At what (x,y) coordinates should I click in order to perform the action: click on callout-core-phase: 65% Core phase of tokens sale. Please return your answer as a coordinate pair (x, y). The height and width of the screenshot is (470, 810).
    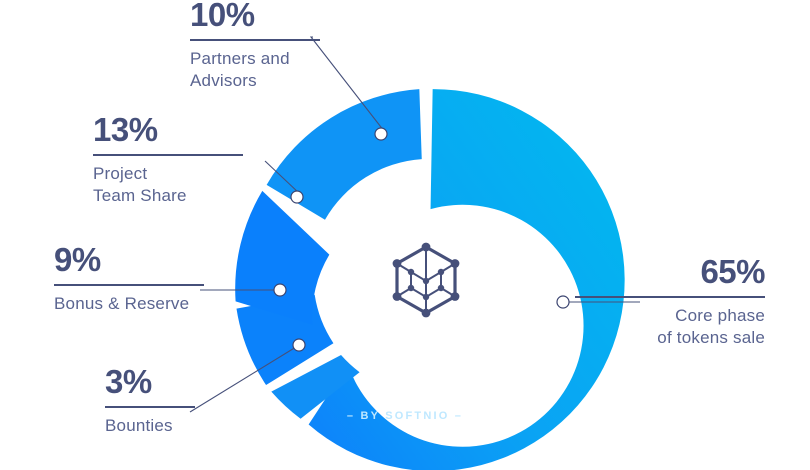
    Looking at the image, I should click on (670, 301).